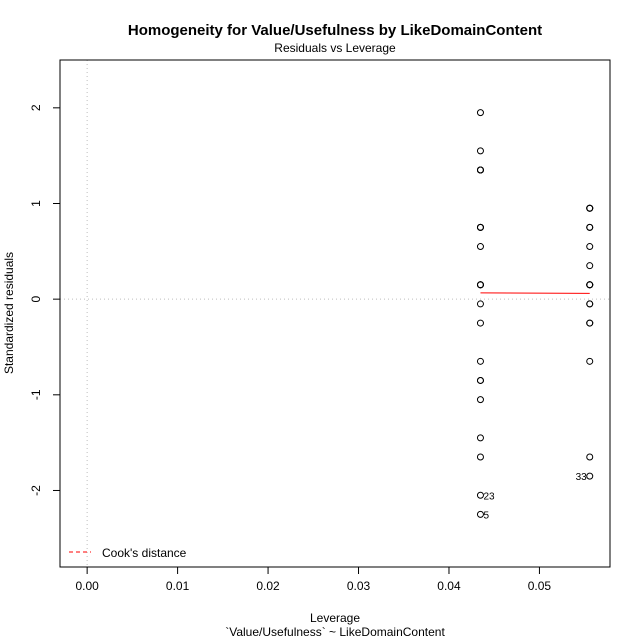  What do you see at coordinates (144, 553) in the screenshot?
I see `legend-cooks-distance-label: Cook's distance` at bounding box center [144, 553].